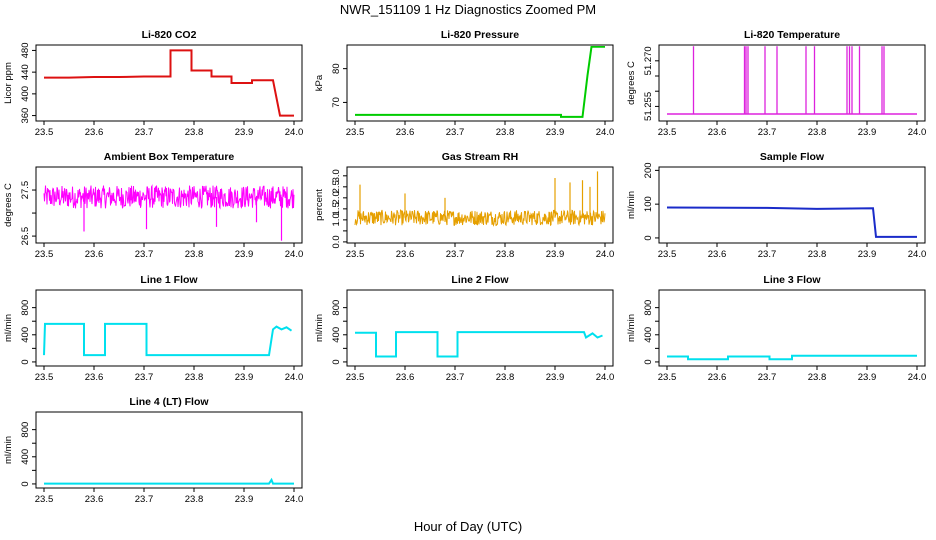  Describe the element at coordinates (648, 60) in the screenshot. I see `y-tick-label: 51.270` at that location.